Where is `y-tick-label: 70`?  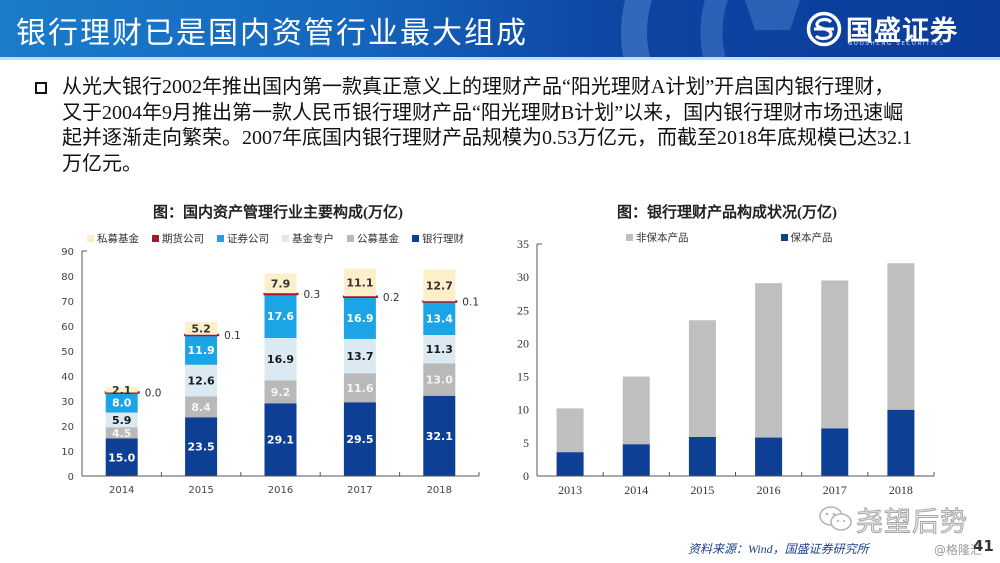
y-tick-label: 70 is located at coordinates (67, 302).